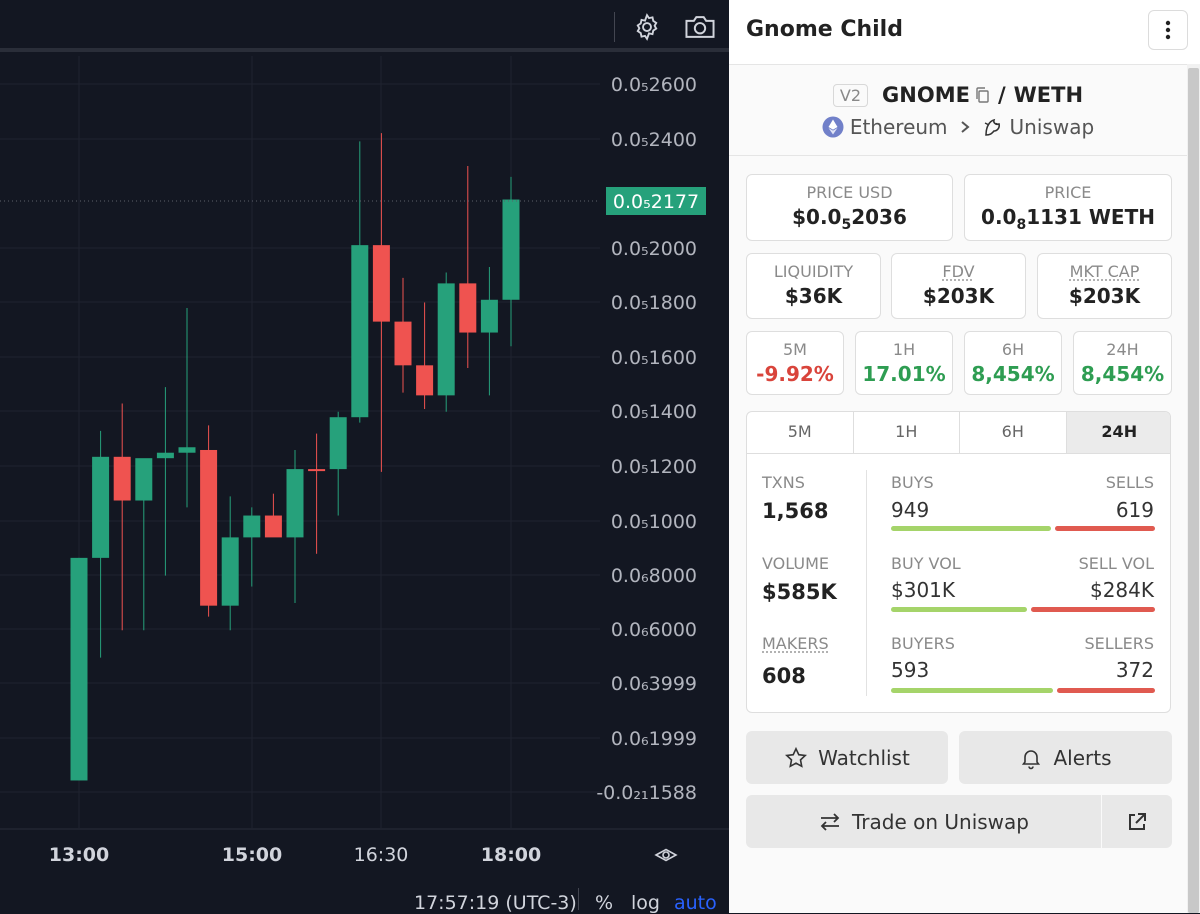 This screenshot has height=914, width=1200. What do you see at coordinates (1106, 690) in the screenshot?
I see `sellers-bar` at bounding box center [1106, 690].